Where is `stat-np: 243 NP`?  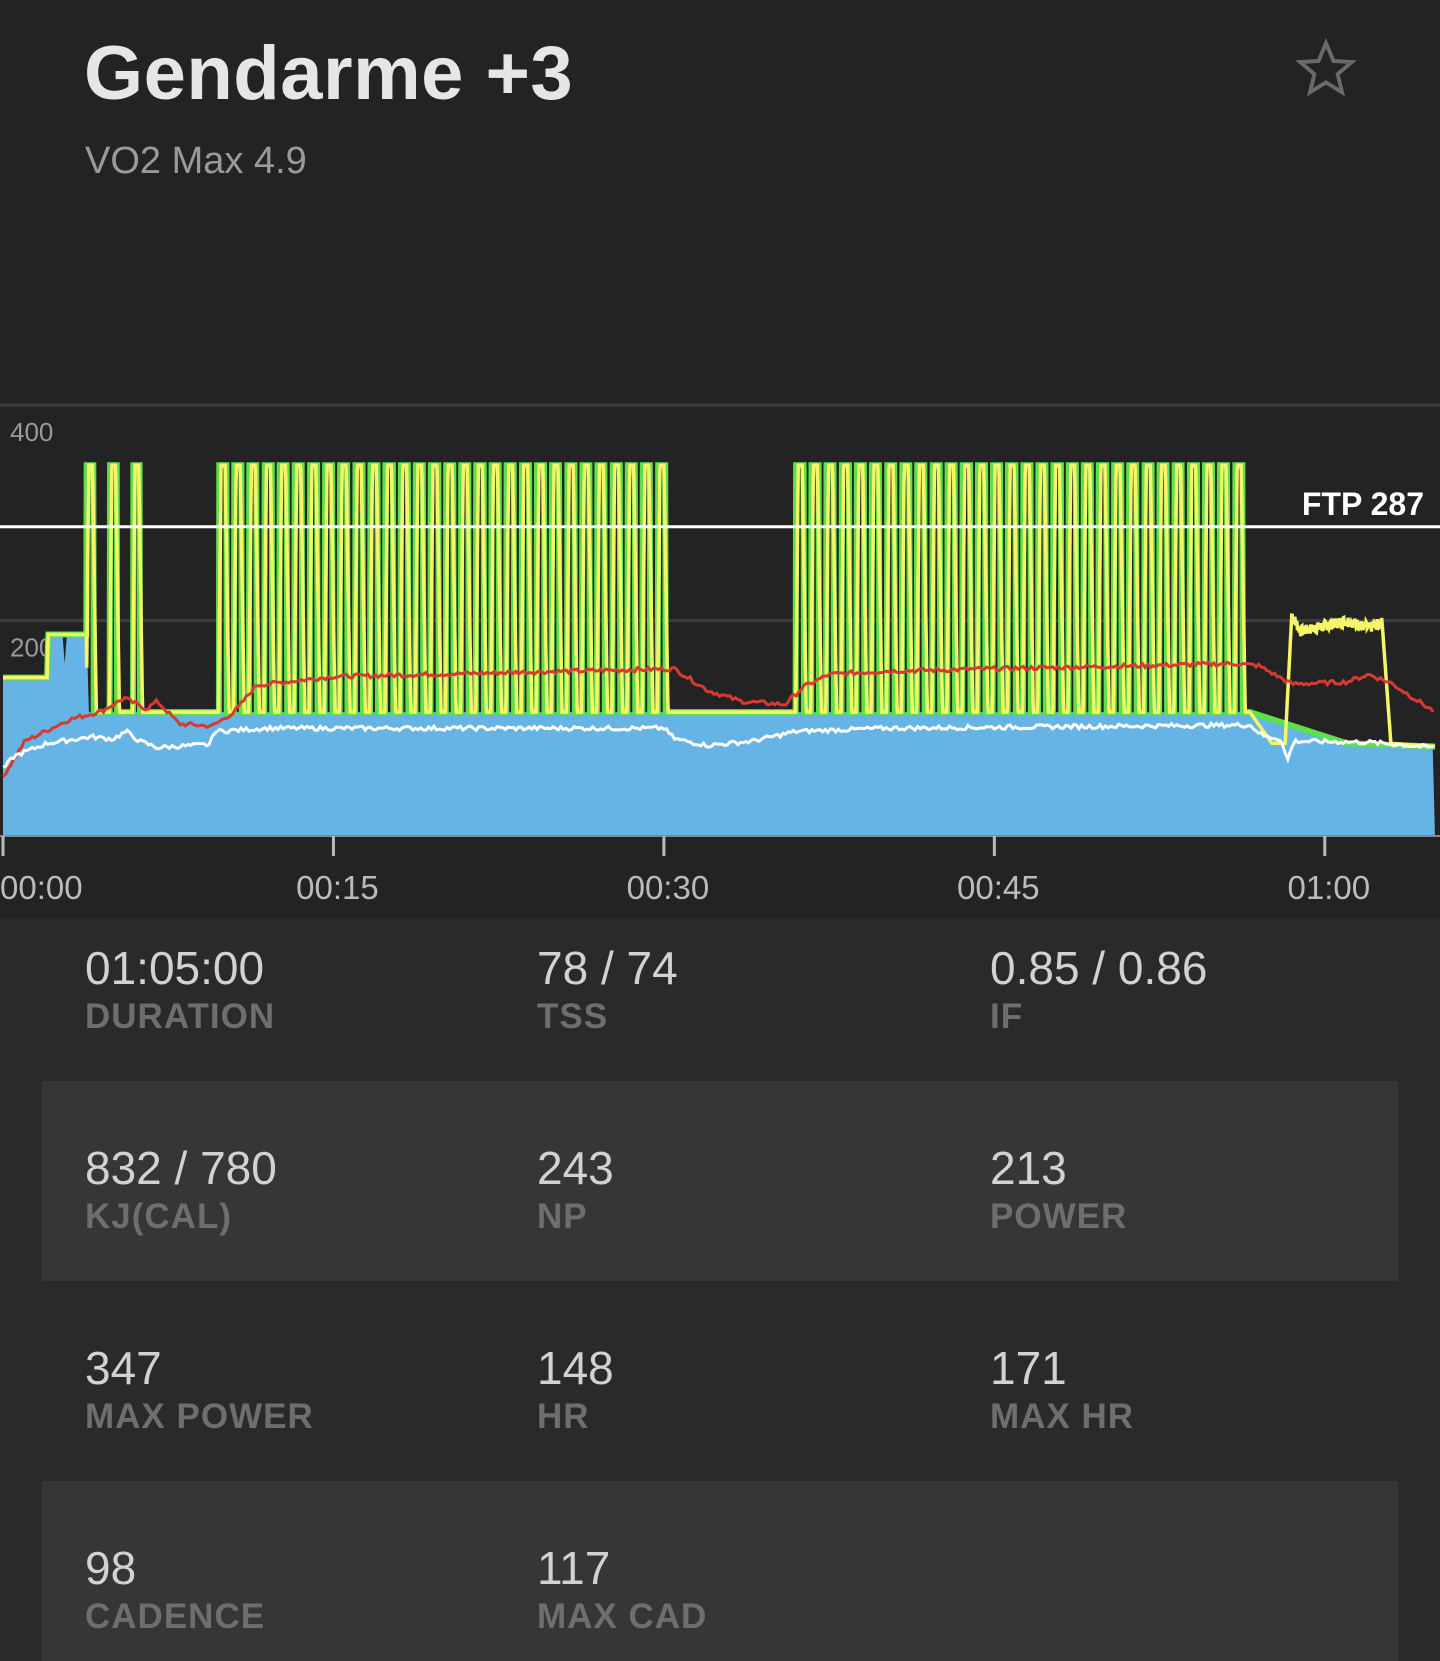 stat-np: 243 NP is located at coordinates (575, 1189).